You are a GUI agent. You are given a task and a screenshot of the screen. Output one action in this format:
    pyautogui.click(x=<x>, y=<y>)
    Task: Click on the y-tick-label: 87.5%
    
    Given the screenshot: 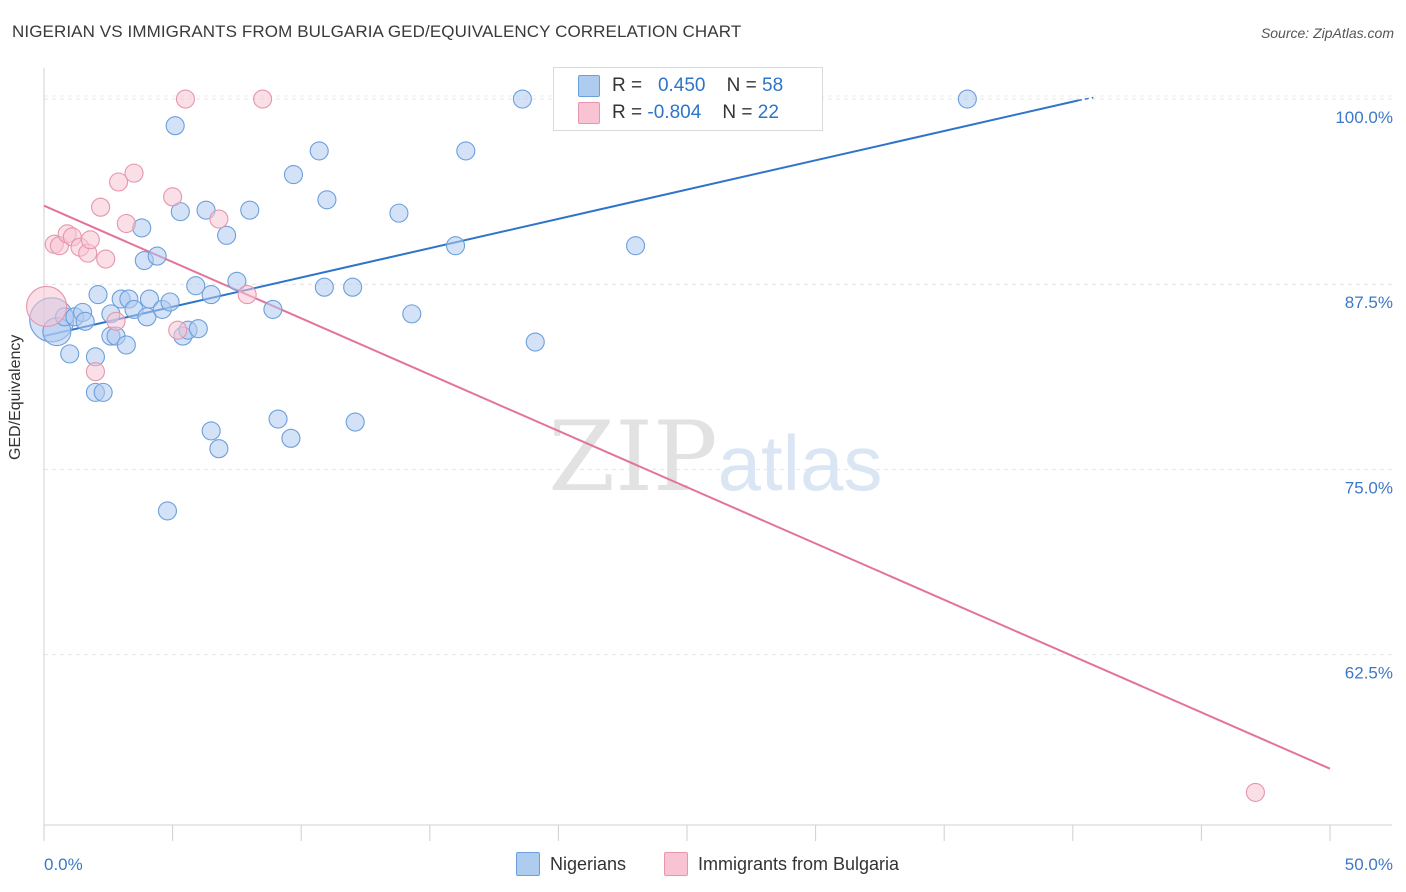 What is the action you would take?
    pyautogui.click(x=1369, y=302)
    